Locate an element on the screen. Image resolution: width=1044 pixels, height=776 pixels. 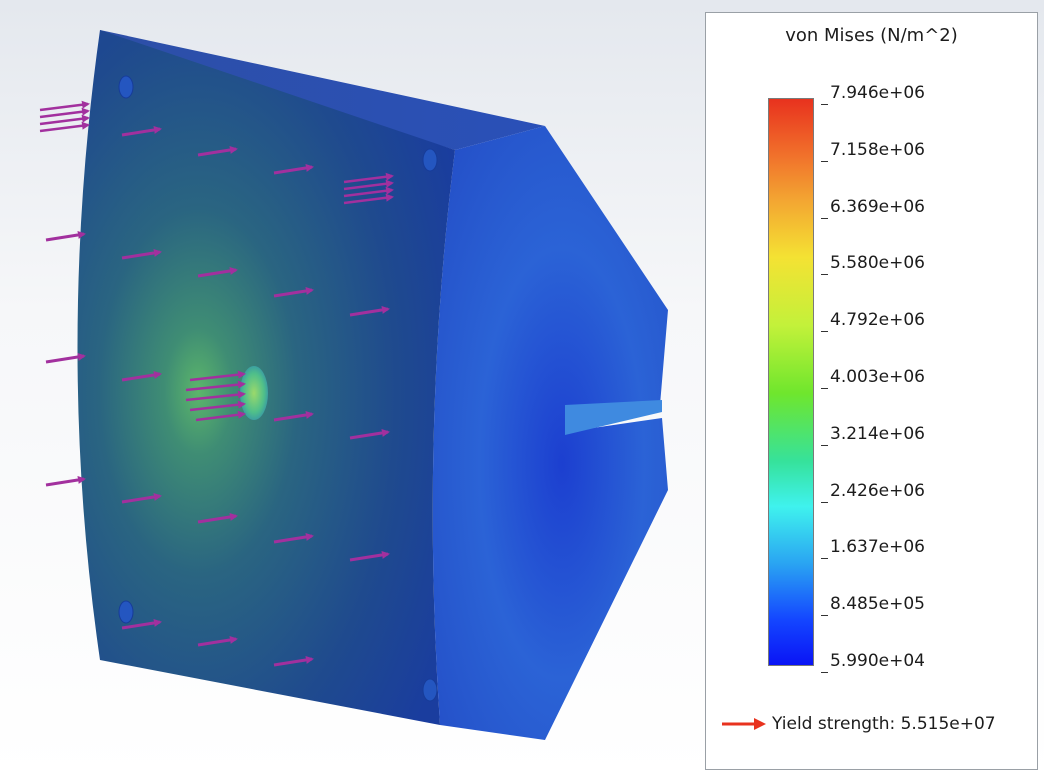
yield-strength-label: Yield strength: 5.515e+07 is located at coordinates (884, 724).